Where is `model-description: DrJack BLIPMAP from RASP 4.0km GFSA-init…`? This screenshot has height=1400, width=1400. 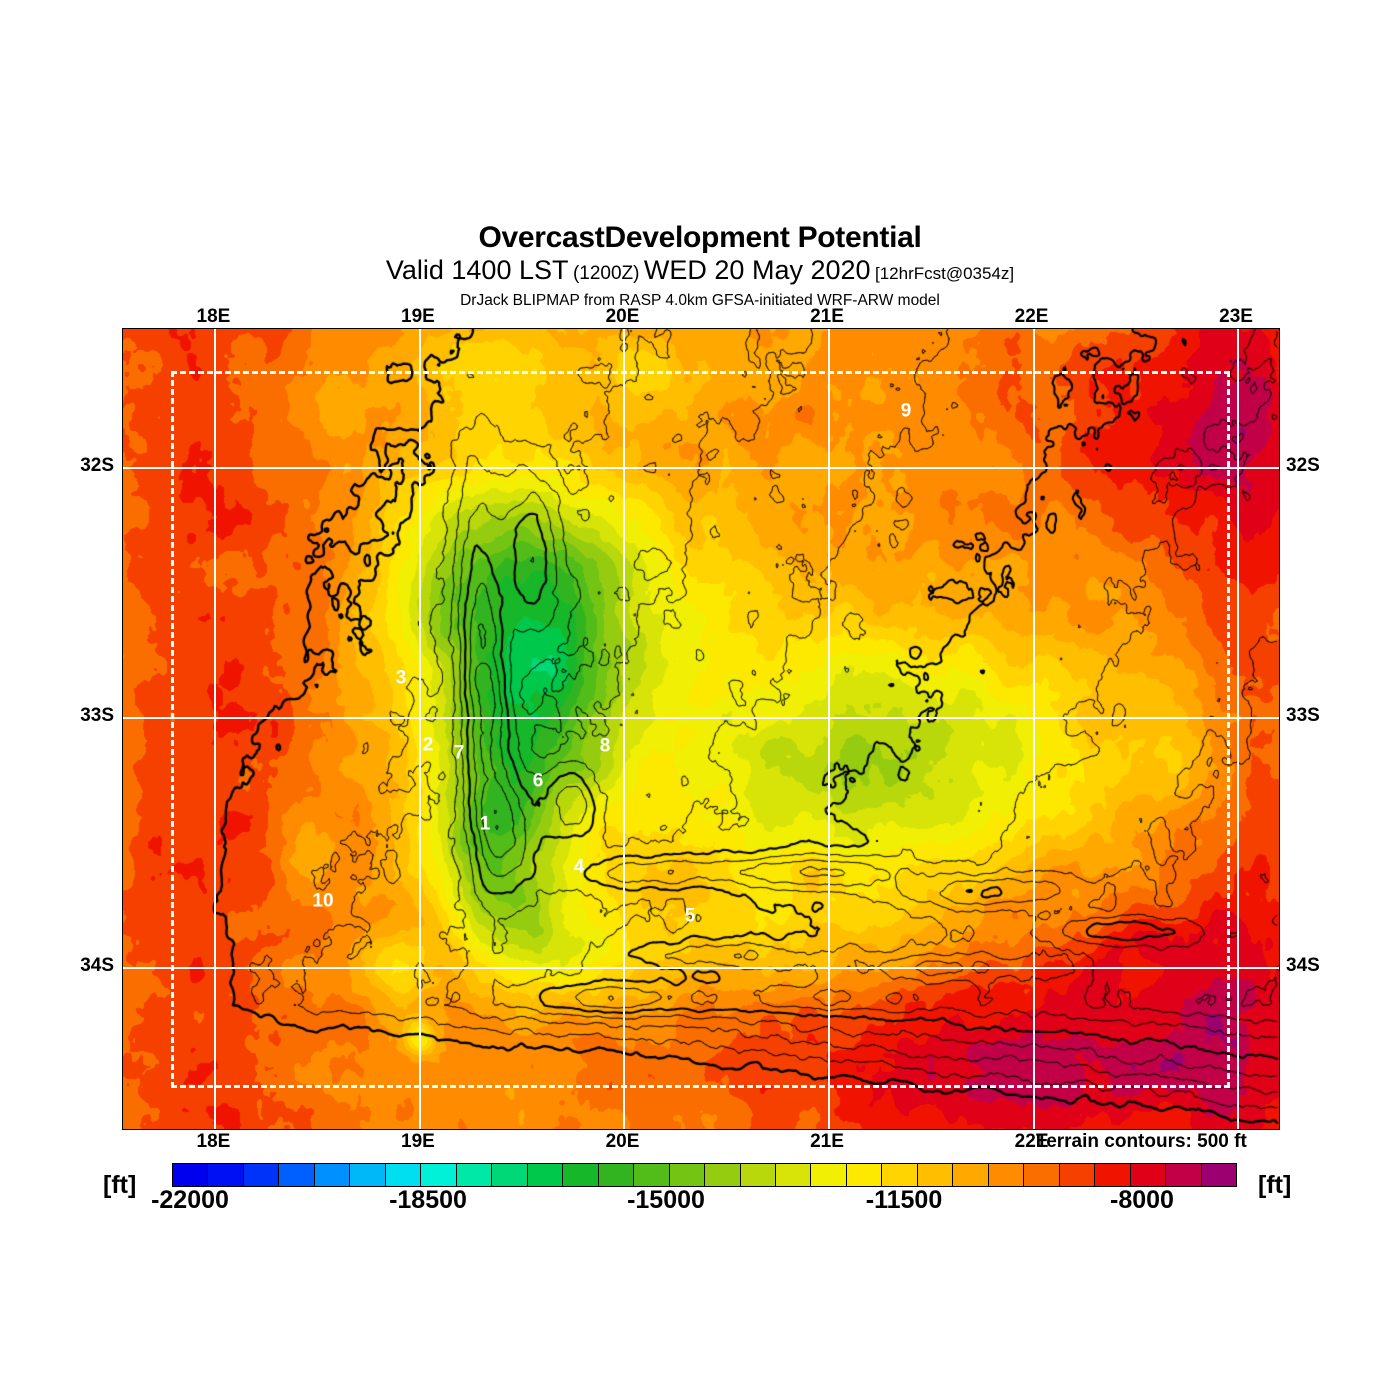
model-description: DrJack BLIPMAP from RASP 4.0km GFSA-init… is located at coordinates (700, 300).